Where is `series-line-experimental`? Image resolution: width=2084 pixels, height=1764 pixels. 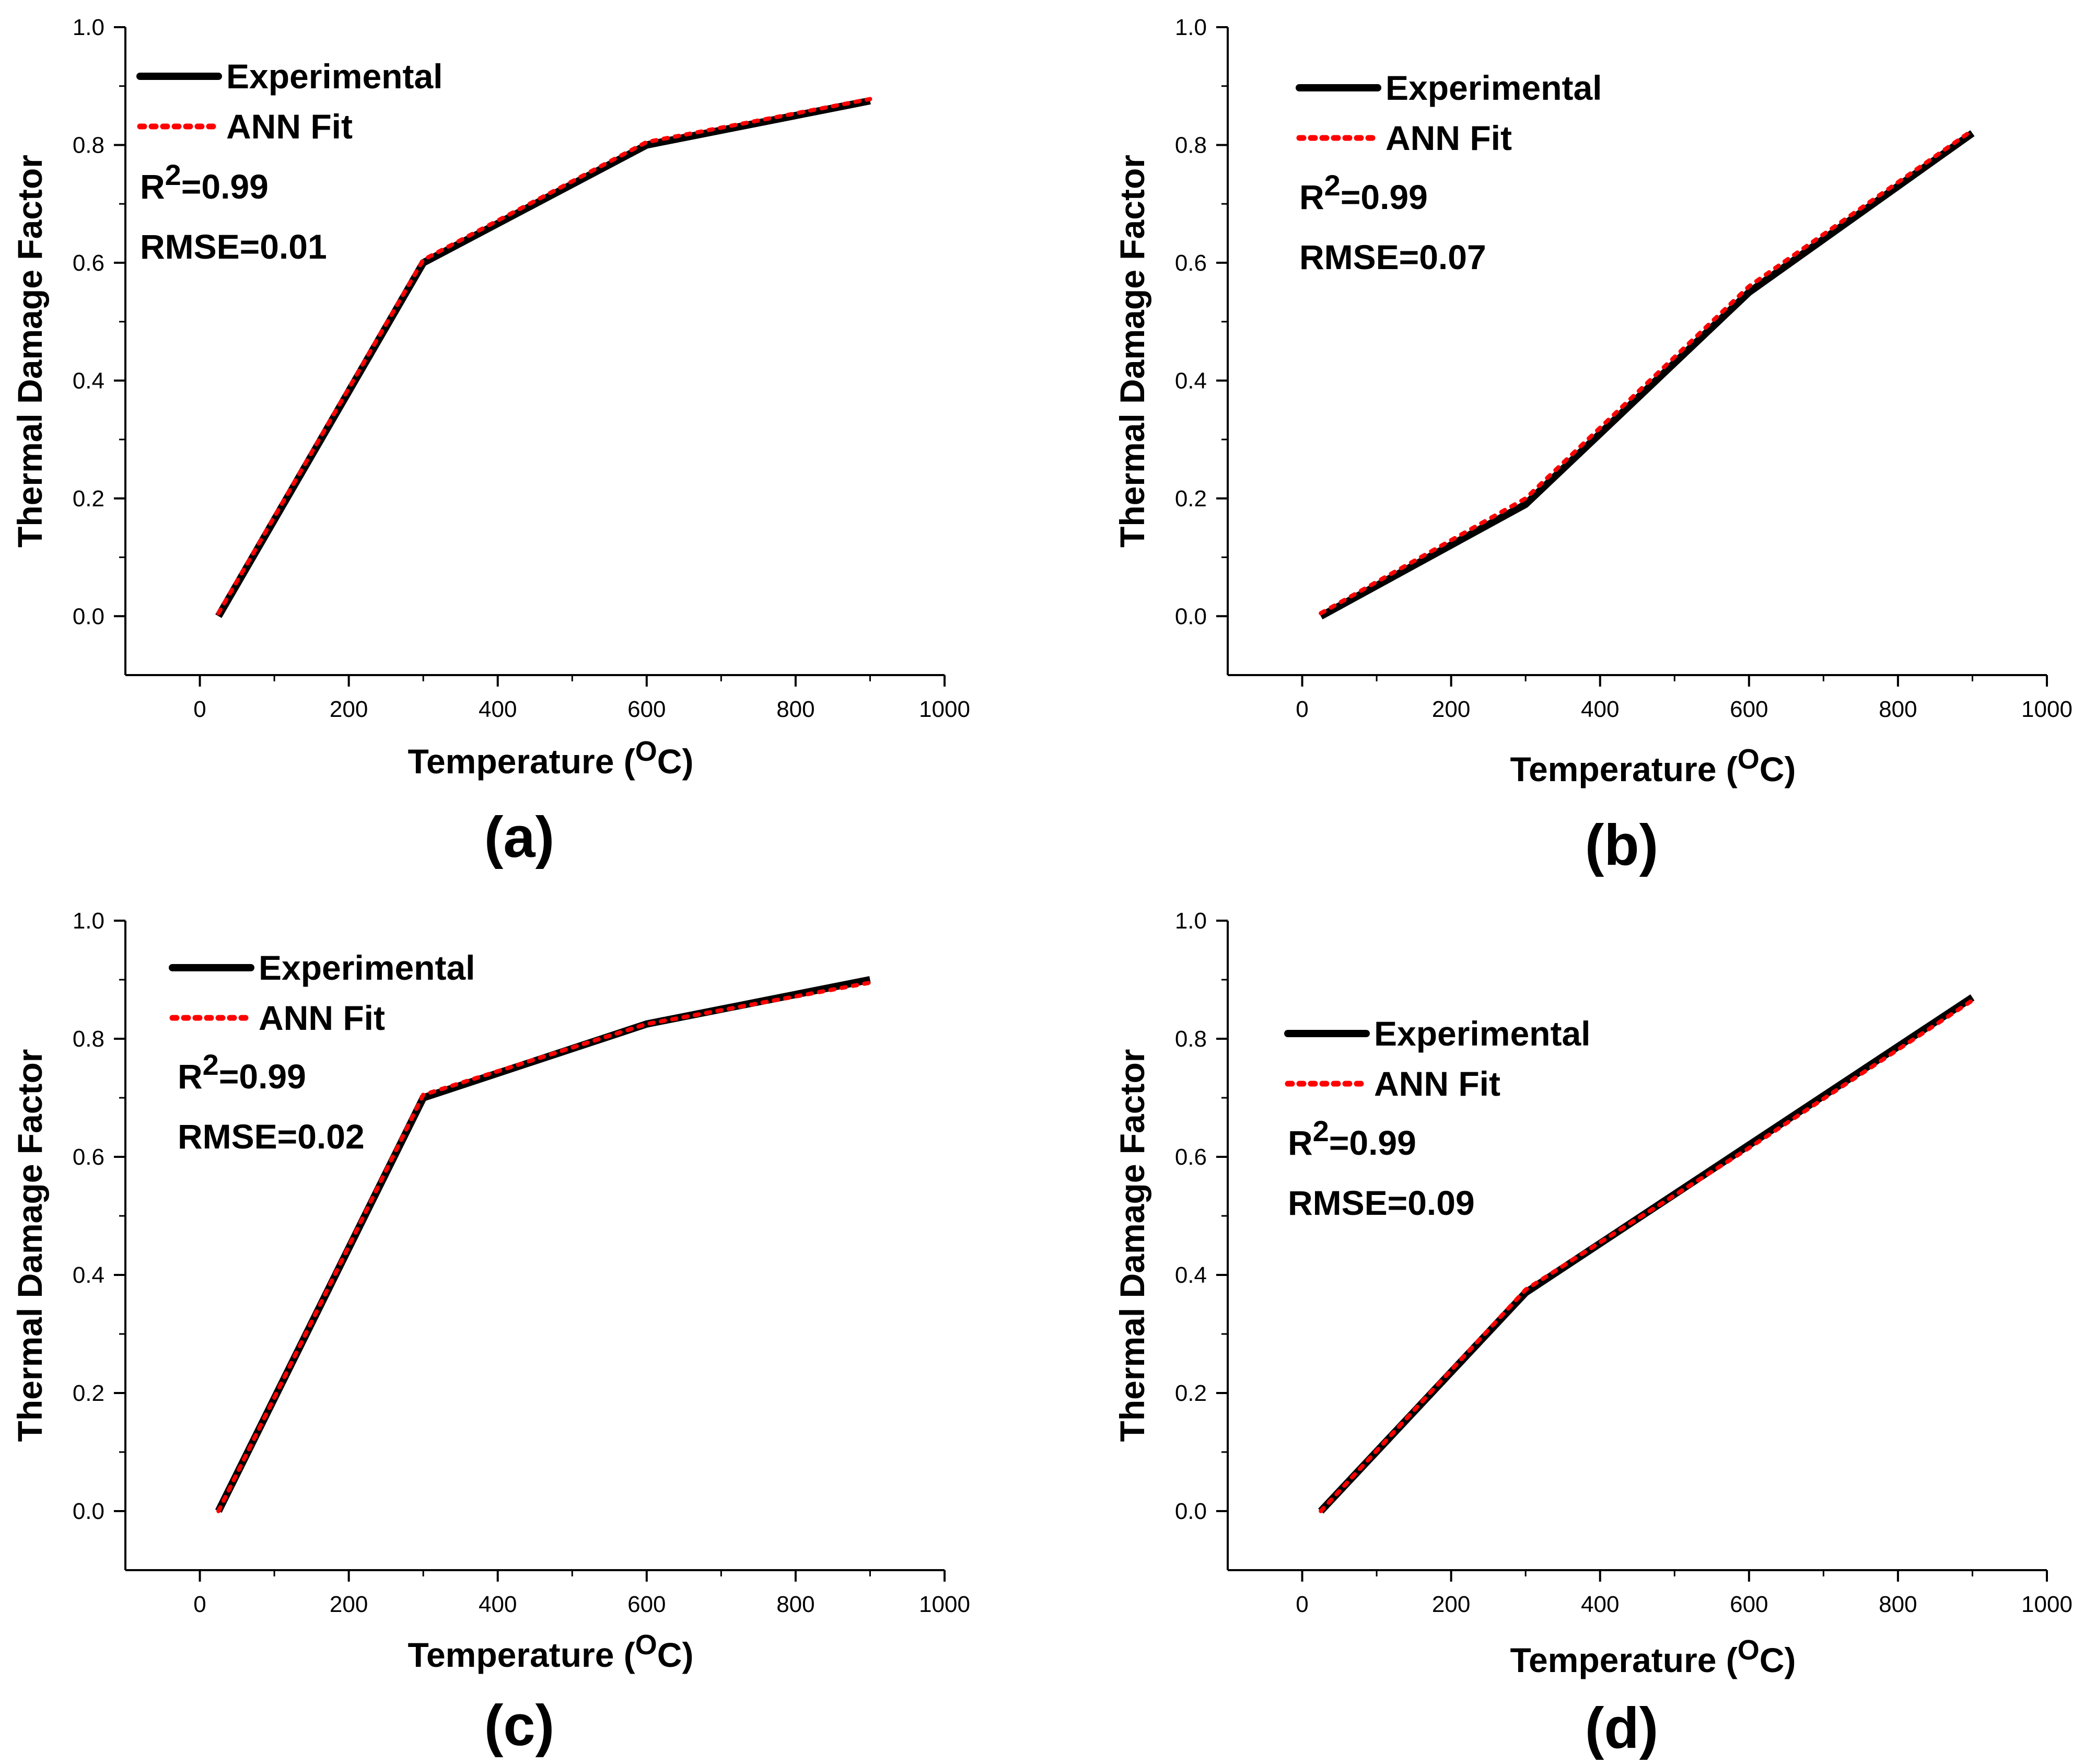
series-line-experimental is located at coordinates (543, 1244).